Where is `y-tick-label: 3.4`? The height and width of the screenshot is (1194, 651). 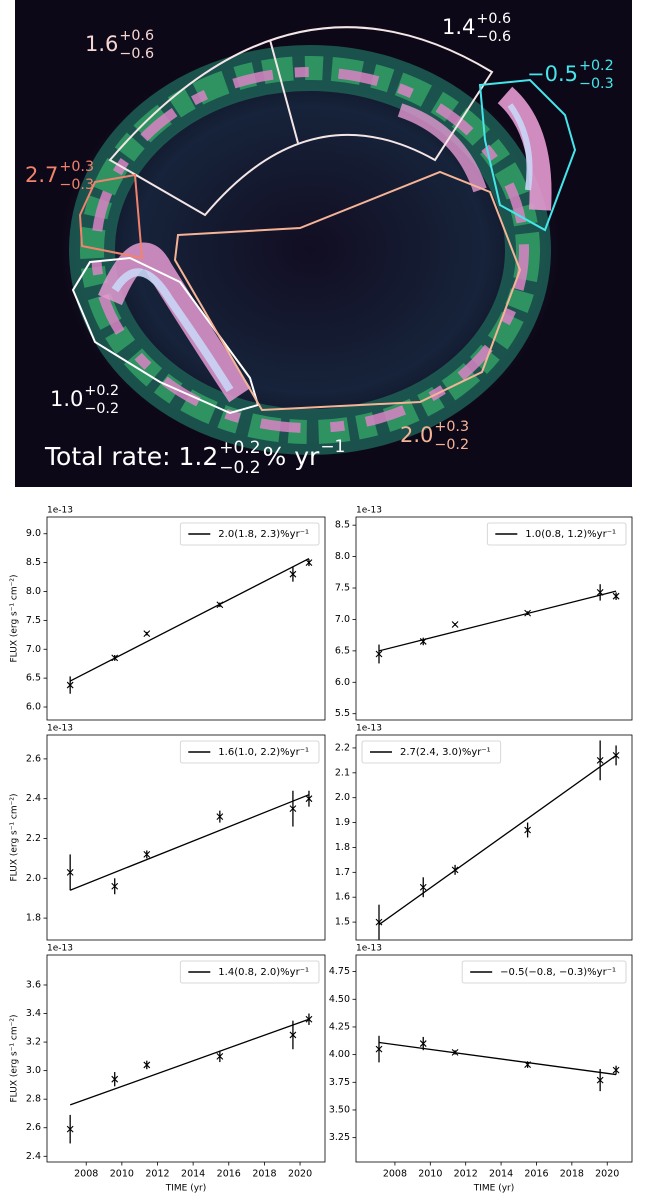 y-tick-label: 3.4 is located at coordinates (33, 1013).